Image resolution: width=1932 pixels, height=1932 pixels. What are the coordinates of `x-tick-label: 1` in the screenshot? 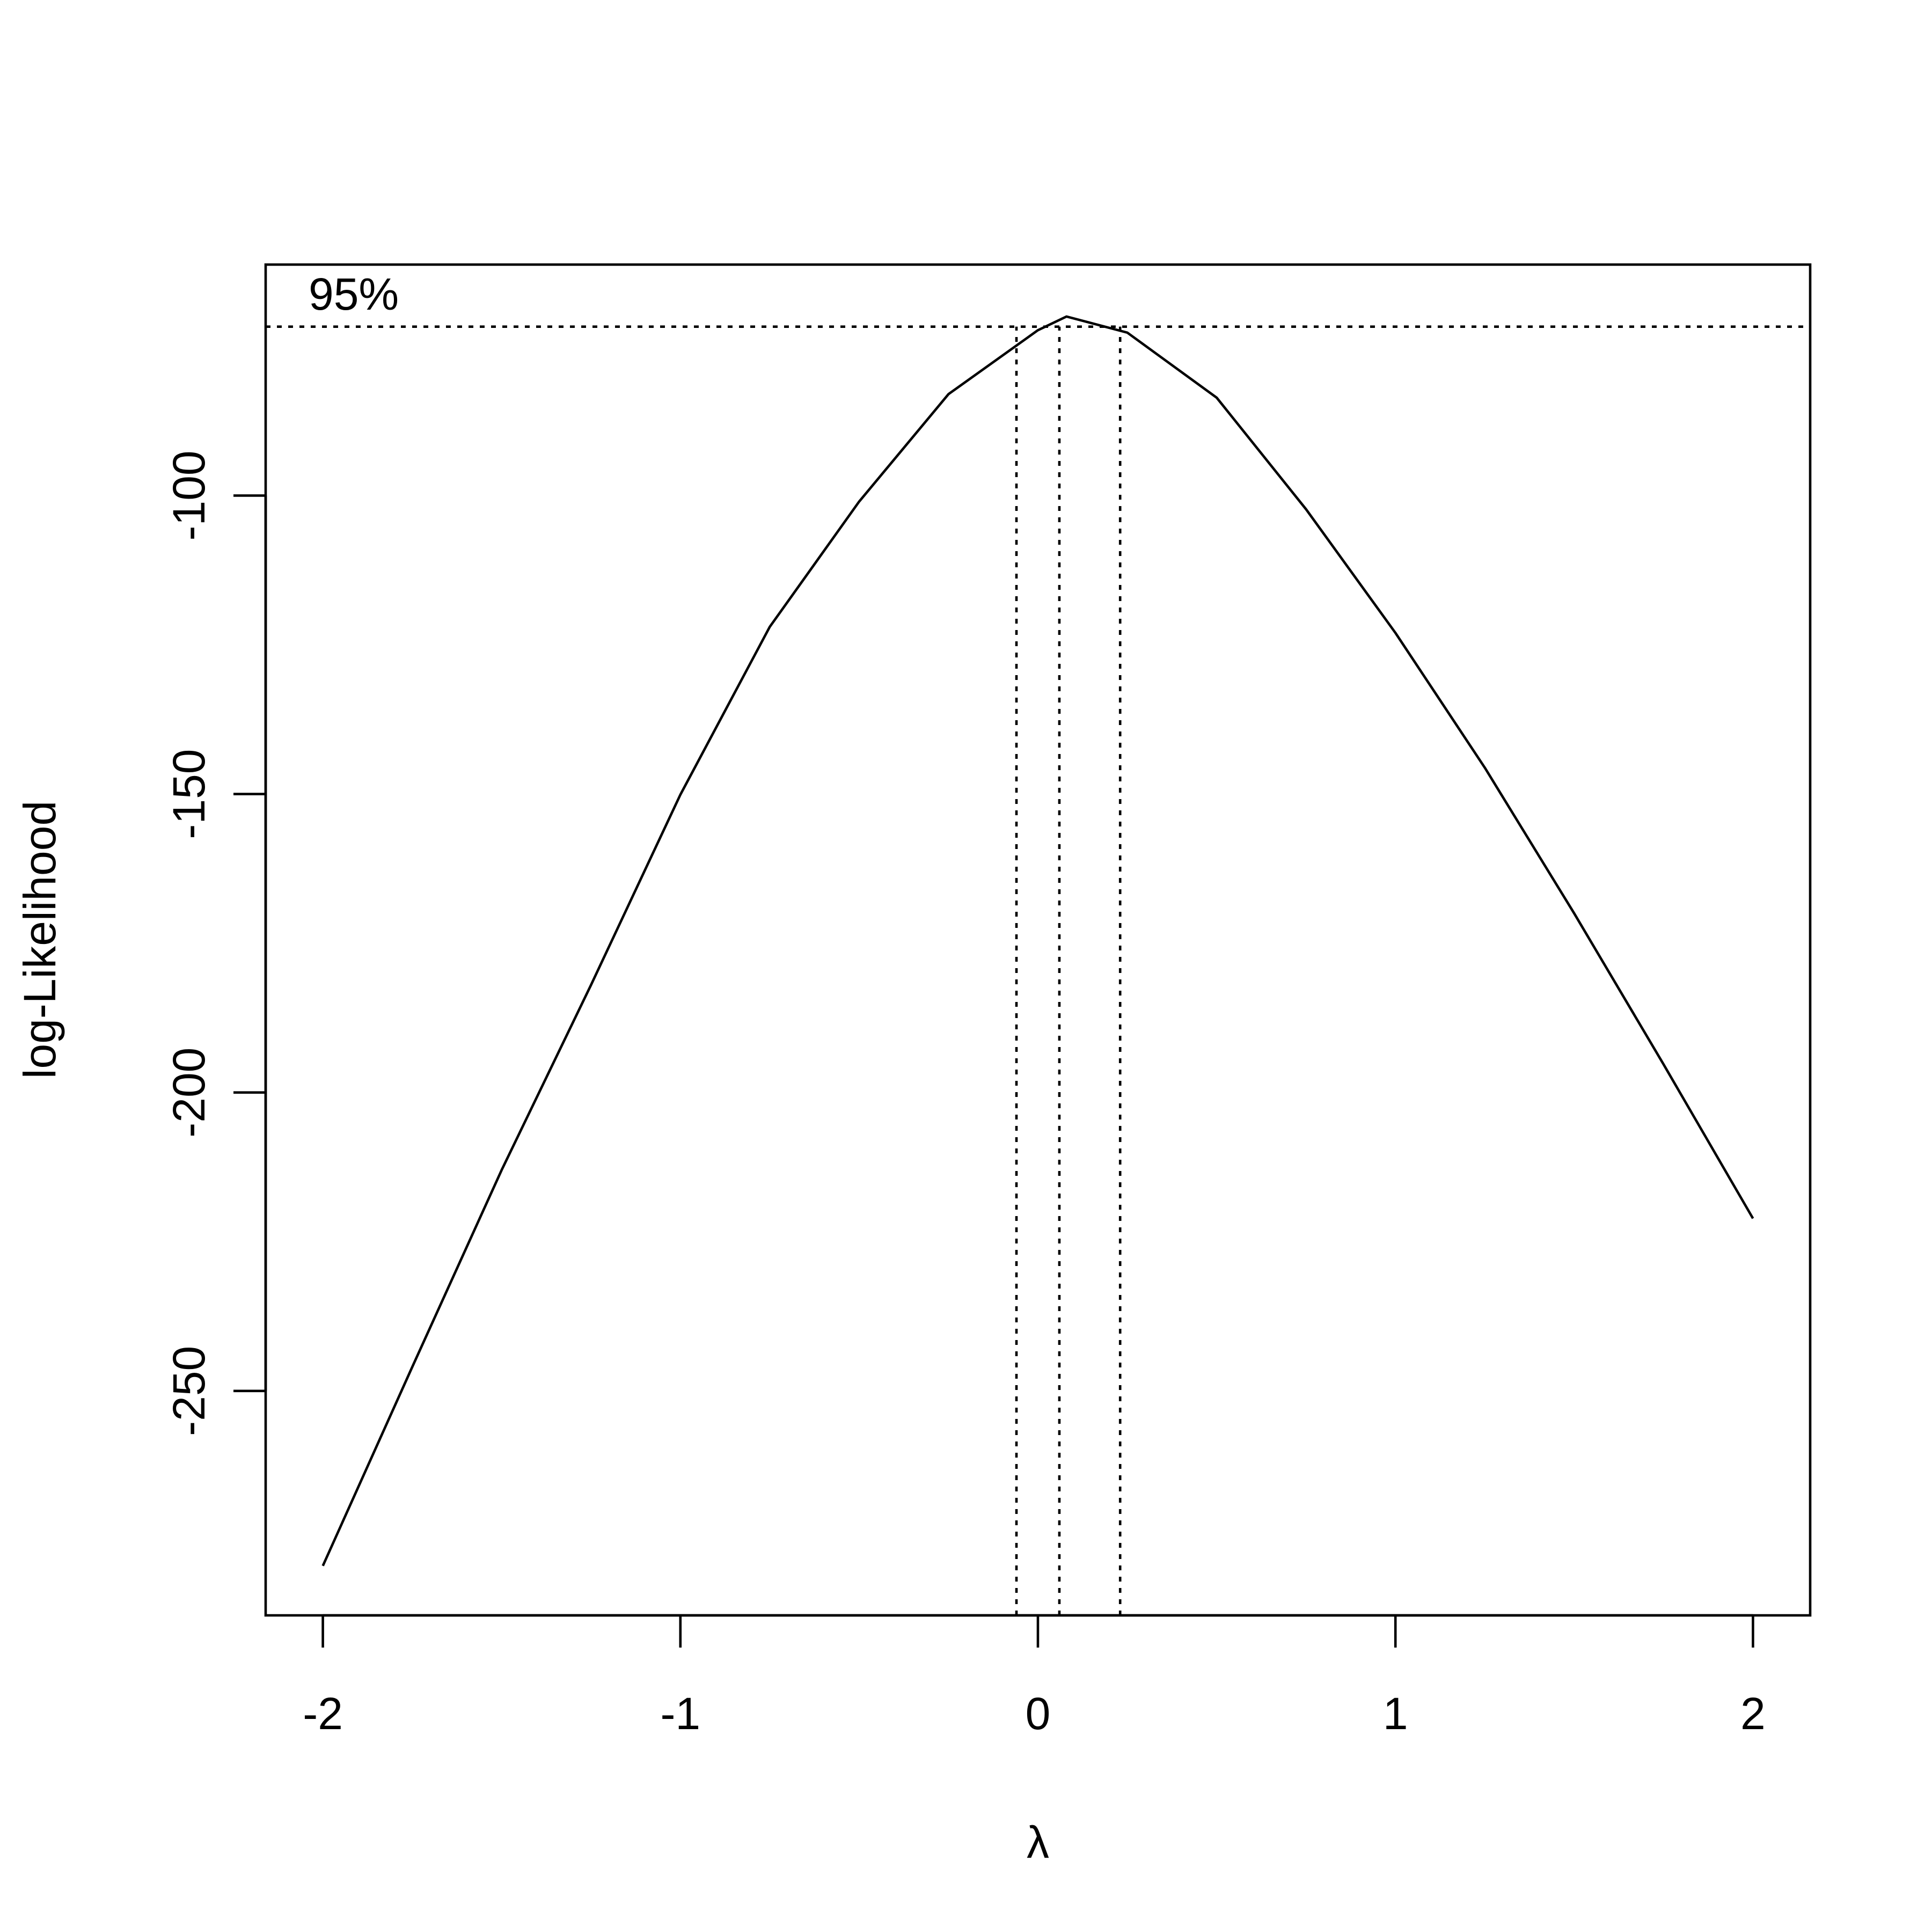 It's located at (1395, 1713).